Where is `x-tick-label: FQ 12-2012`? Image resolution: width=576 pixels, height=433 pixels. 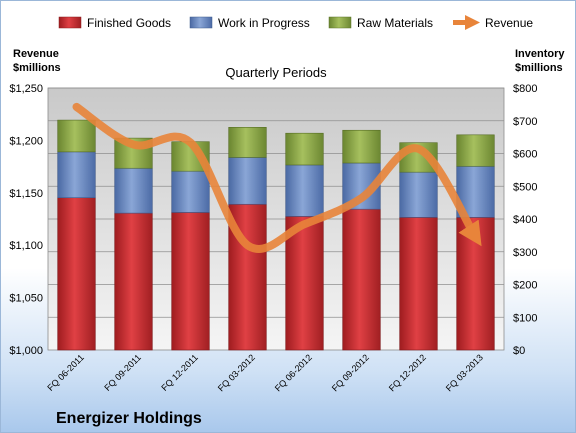
x-tick-label: FQ 12-2012 is located at coordinates (407, 372).